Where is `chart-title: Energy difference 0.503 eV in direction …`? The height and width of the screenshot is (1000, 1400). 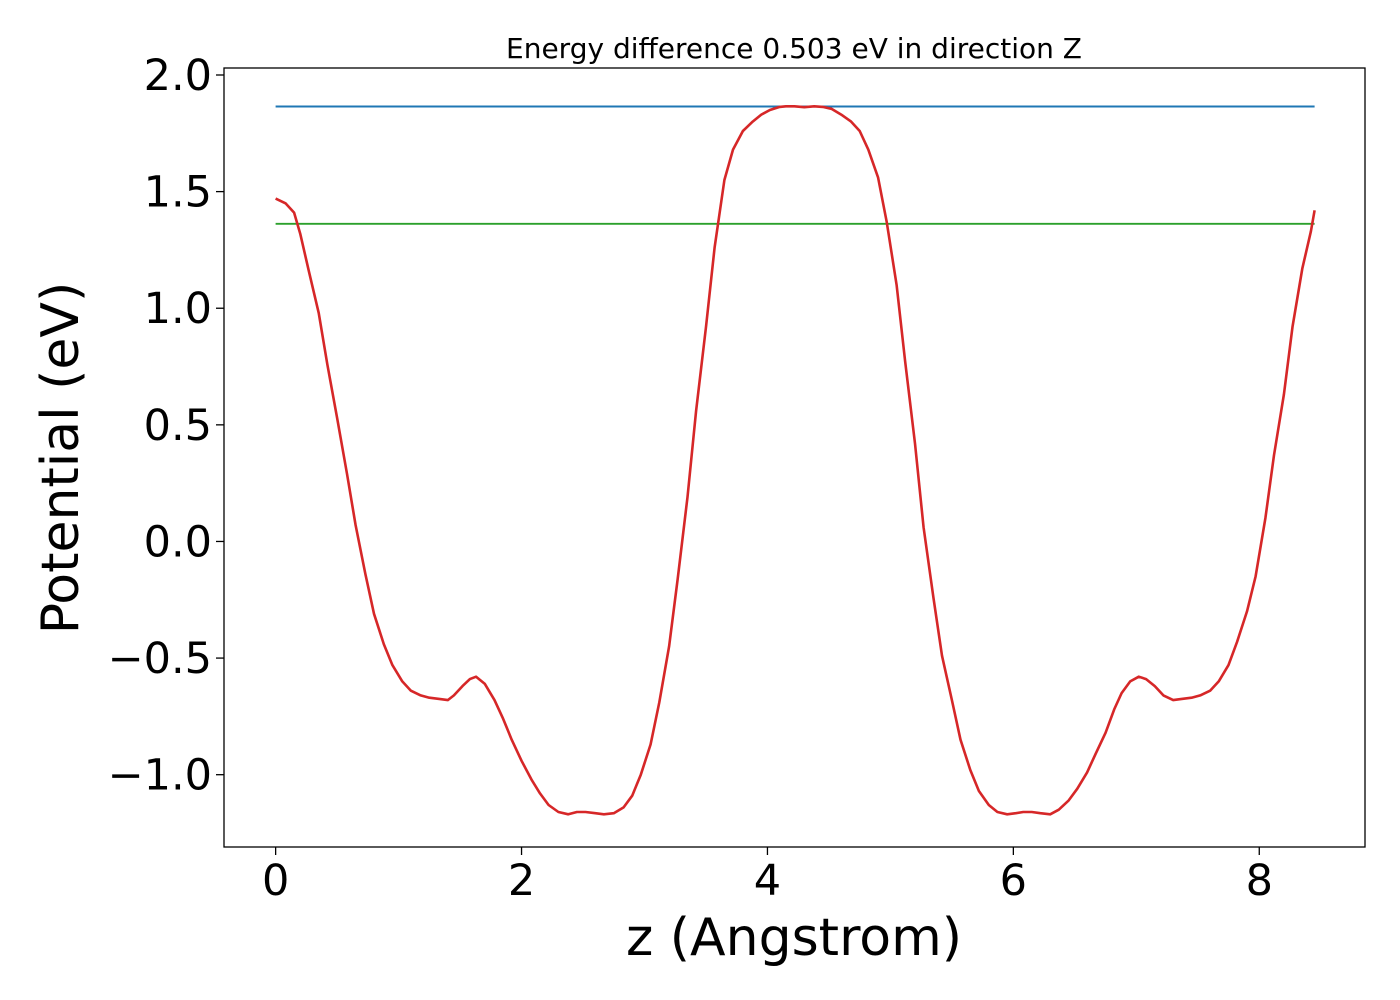
chart-title: Energy difference 0.503 eV in direction … is located at coordinates (794, 48).